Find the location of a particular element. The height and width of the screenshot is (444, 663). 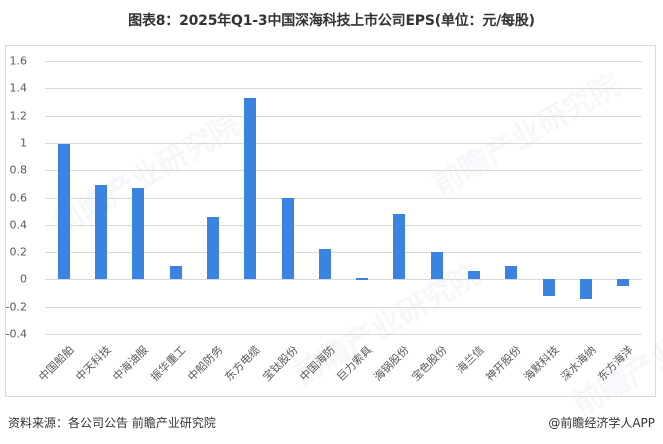

source-note: 资料来源：各公司公告 前瞻产业研究院 is located at coordinates (112, 423).